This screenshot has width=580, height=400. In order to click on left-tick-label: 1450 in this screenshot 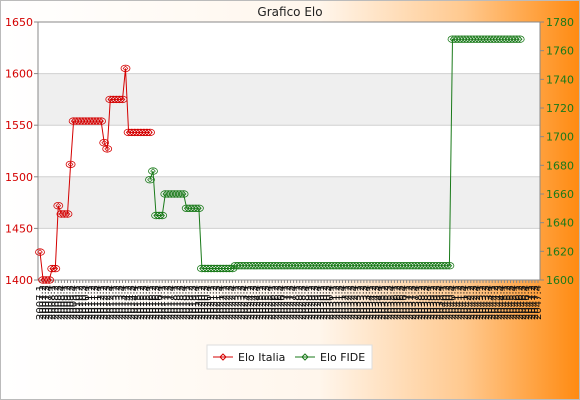, I will do `click(19, 228)`.